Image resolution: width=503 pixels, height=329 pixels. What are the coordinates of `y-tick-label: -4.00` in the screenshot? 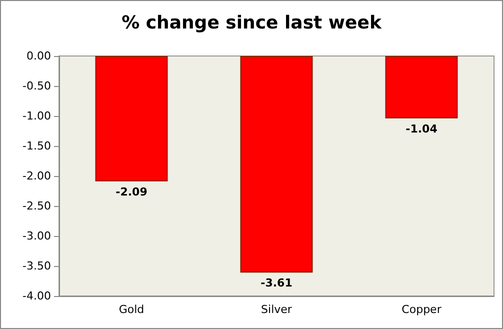 It's located at (36, 296).